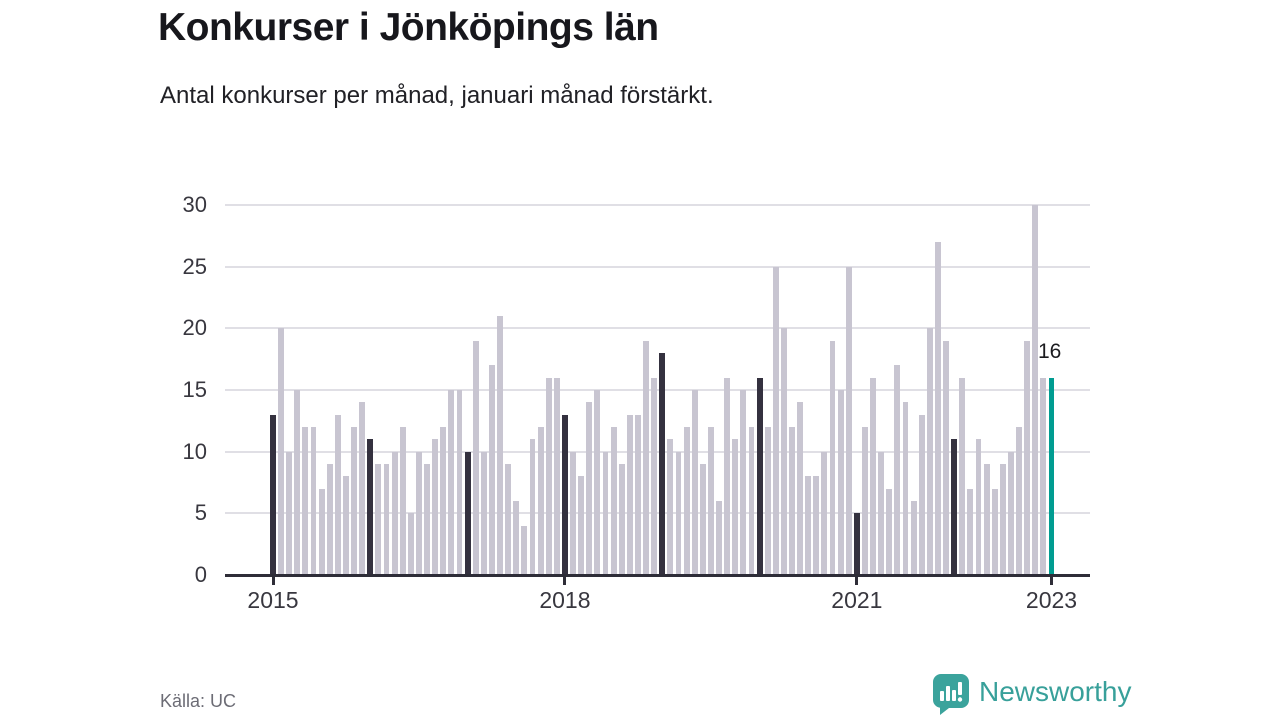  Describe the element at coordinates (1050, 351) in the screenshot. I see `last-bar-value-label: 16` at that location.